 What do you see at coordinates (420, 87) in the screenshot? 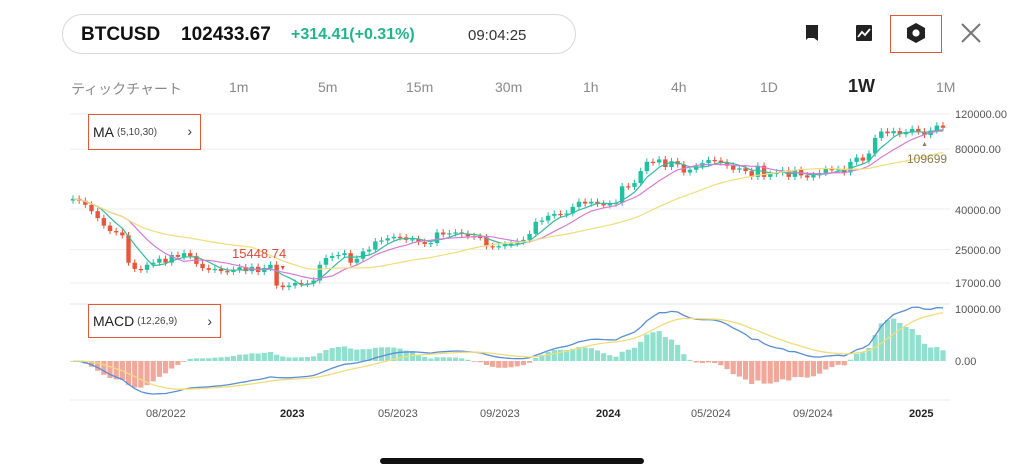
I see `tab-15m: 15m` at bounding box center [420, 87].